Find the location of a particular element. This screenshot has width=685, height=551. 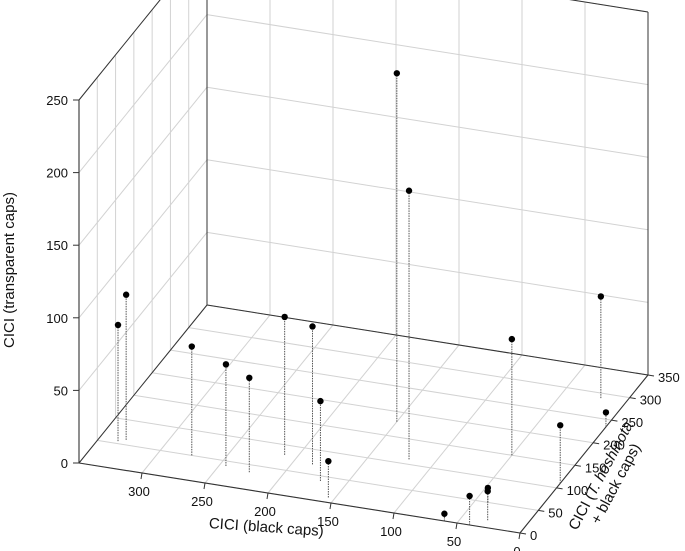

y-tick-label: 350 is located at coordinates (669, 377).